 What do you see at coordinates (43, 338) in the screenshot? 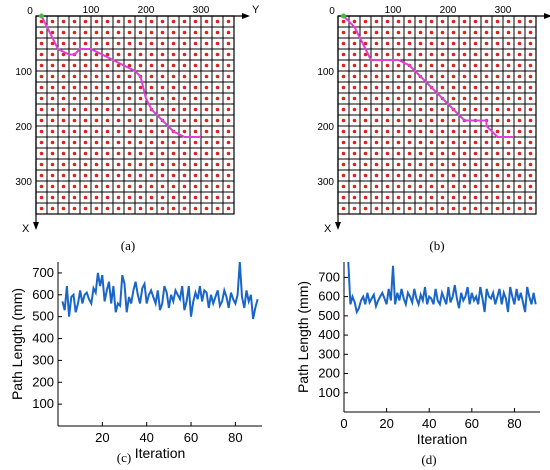
I see `y-tick-label: 400` at bounding box center [43, 338].